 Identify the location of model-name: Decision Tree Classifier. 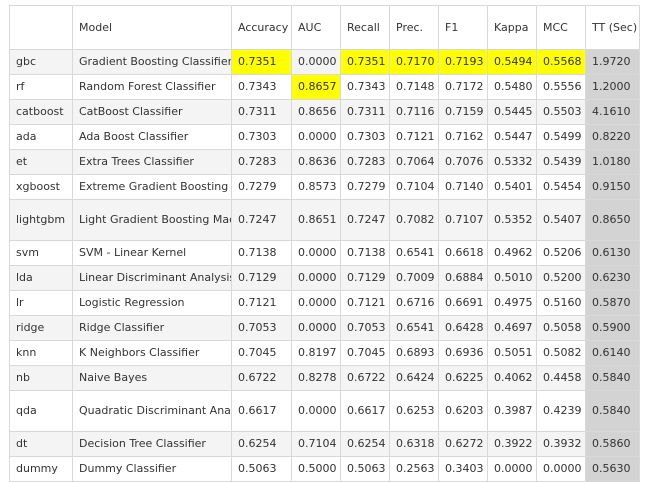
(152, 444).